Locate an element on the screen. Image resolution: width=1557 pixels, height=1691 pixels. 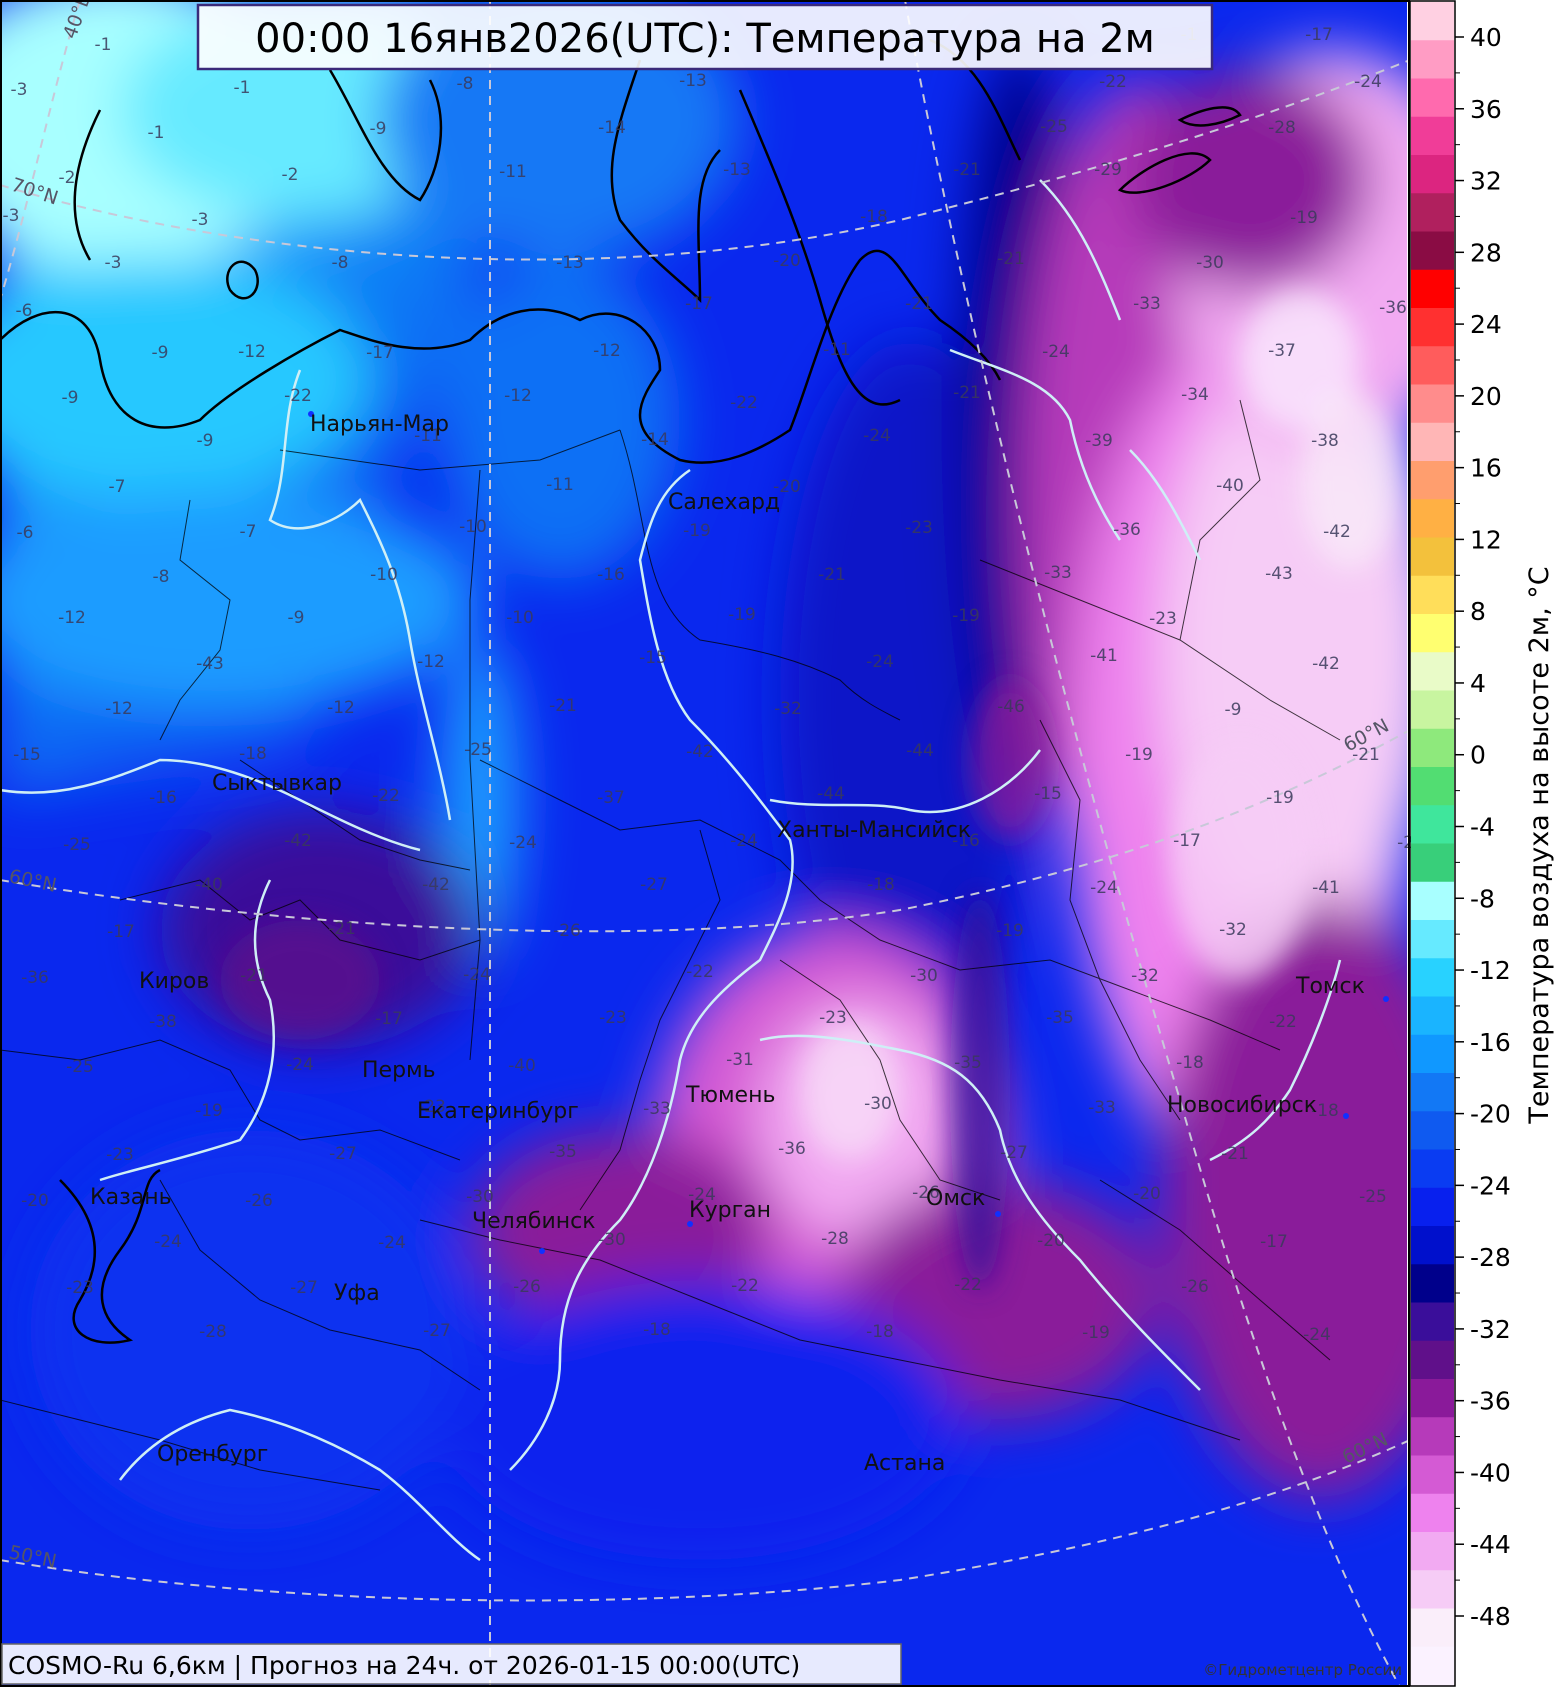
temperature-value: -12 is located at coordinates (431, 662).